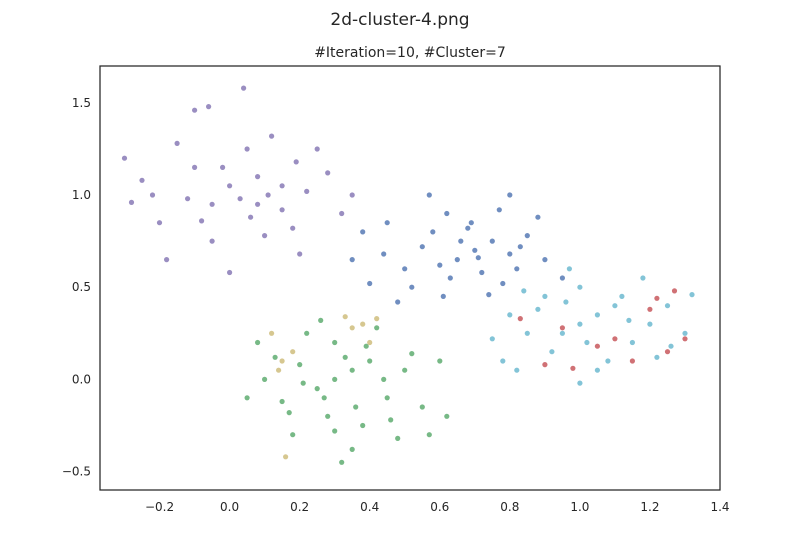 Image resolution: width=800 pixels, height=550 pixels. Describe the element at coordinates (399, 20) in the screenshot. I see `figure-suptitle: 2d-cluster-4.png` at that location.